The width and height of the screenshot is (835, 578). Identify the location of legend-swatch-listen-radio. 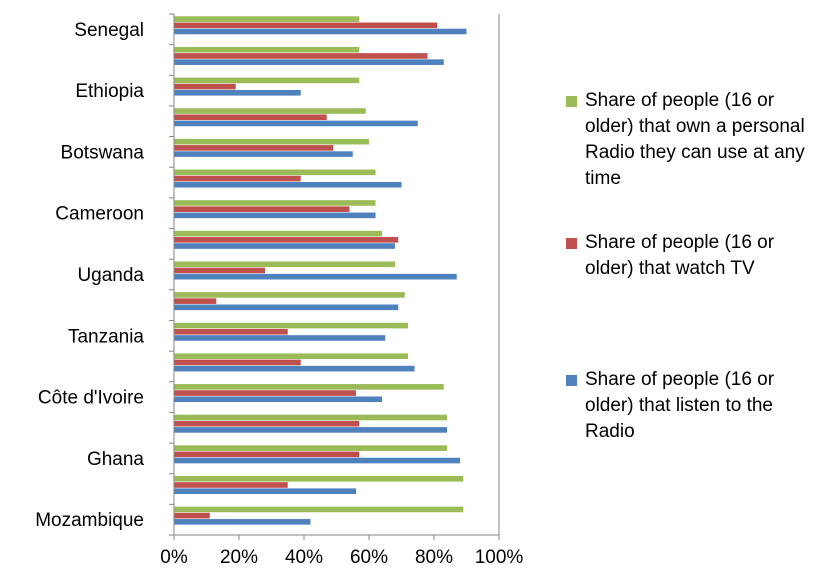
(571, 380).